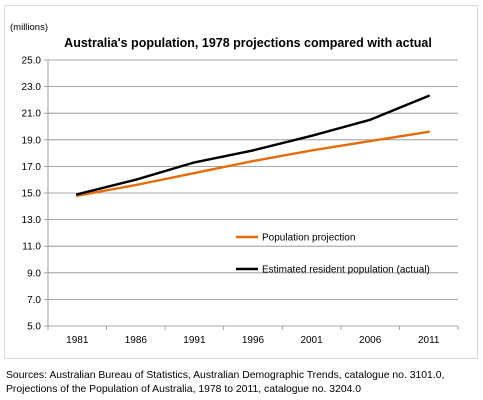 The width and height of the screenshot is (483, 400). I want to click on x-tick-label: 1991, so click(194, 340).